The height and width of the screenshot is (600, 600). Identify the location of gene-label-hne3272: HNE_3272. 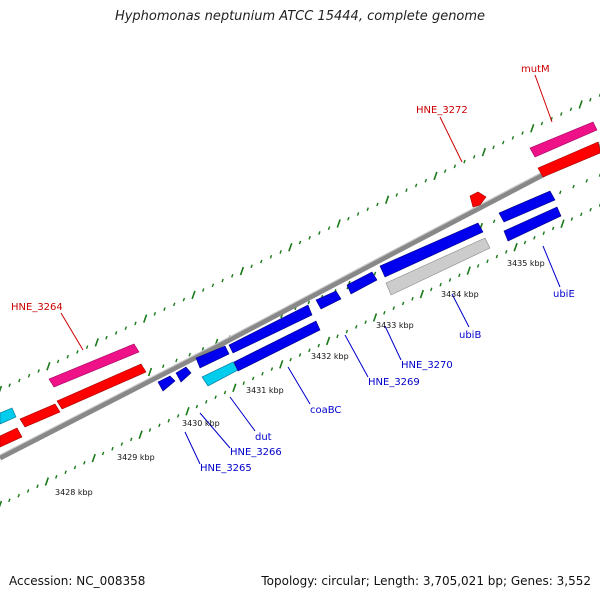
(442, 110).